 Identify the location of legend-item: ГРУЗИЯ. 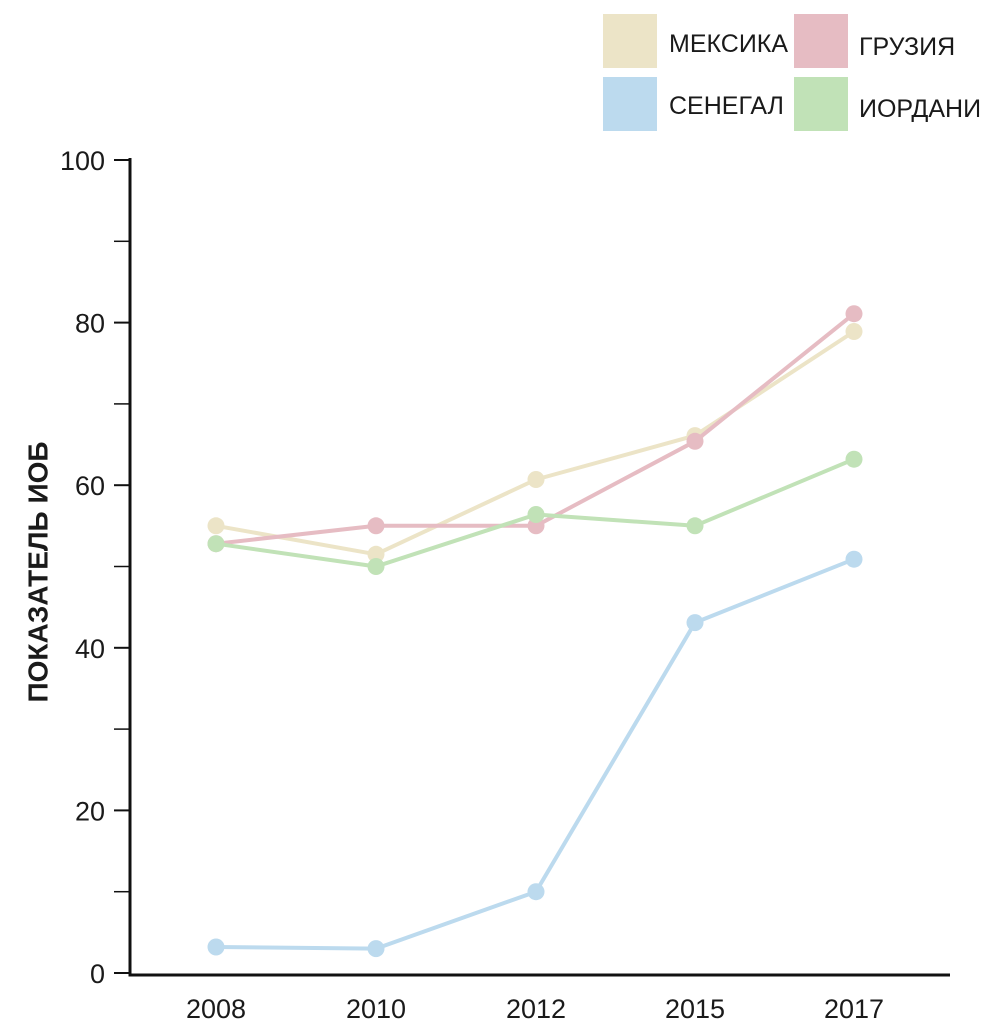
(874, 41).